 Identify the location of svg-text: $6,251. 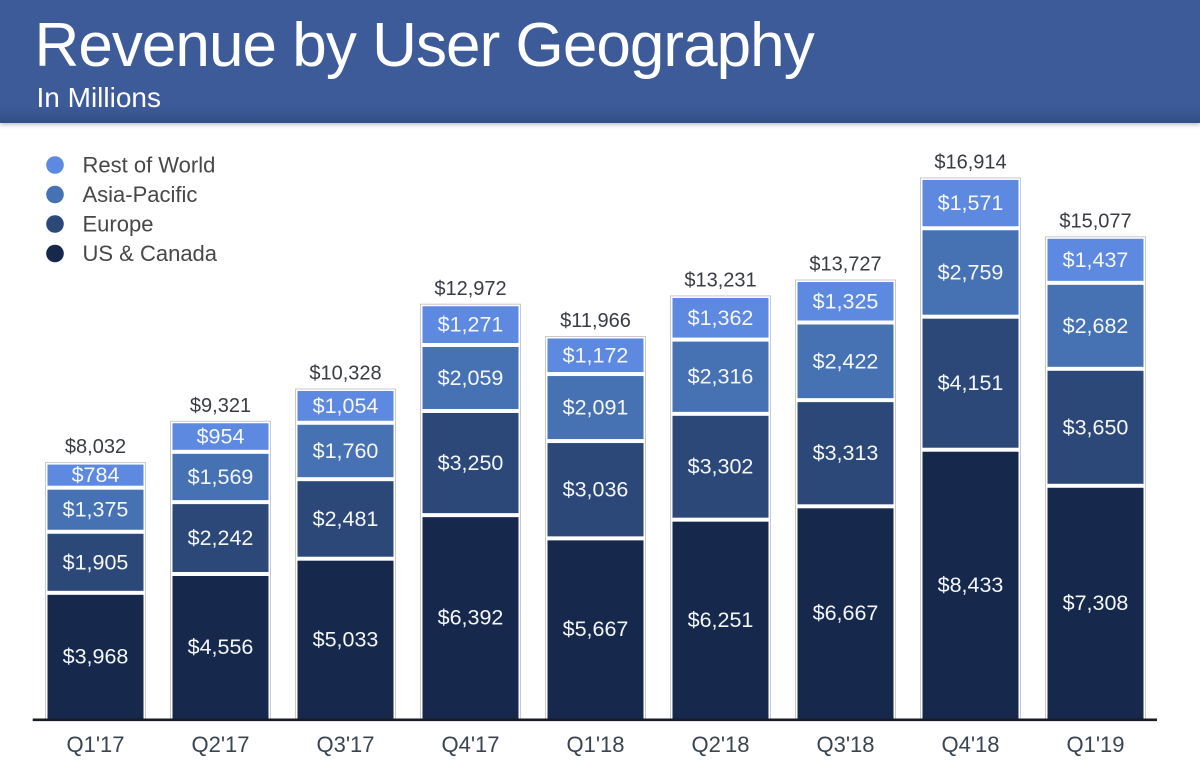
(721, 620).